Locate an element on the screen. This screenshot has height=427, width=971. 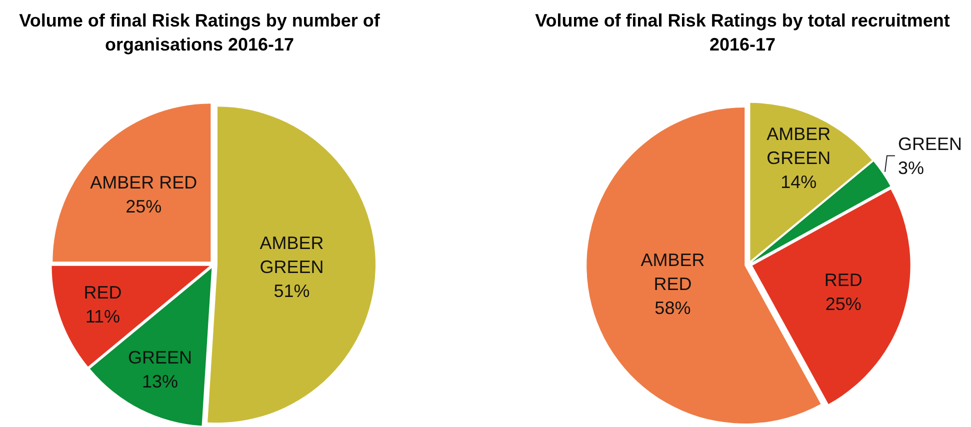
data-label: 14% is located at coordinates (798, 182).